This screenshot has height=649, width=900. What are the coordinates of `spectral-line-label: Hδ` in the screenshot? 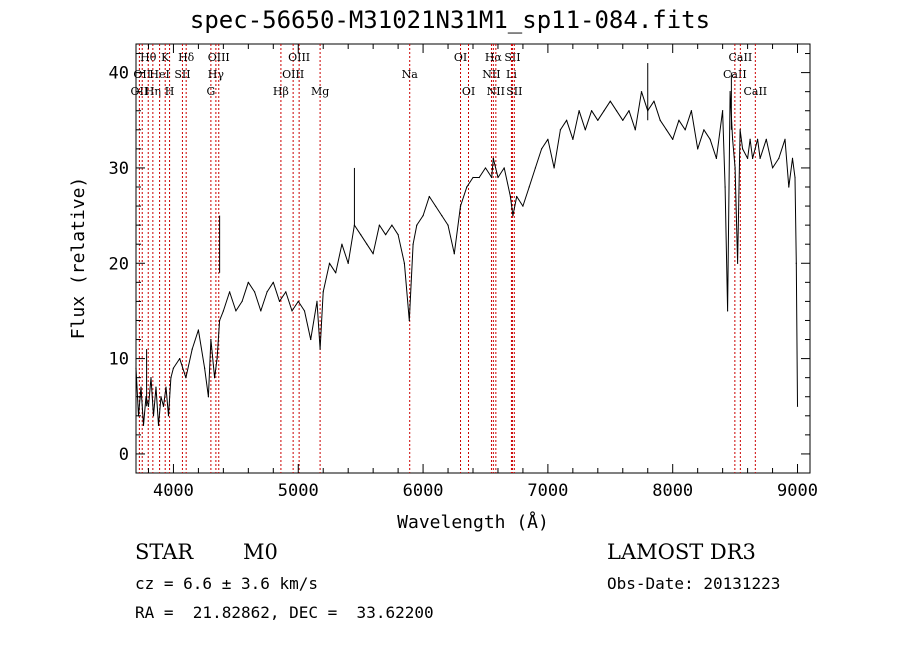 It's located at (186, 57).